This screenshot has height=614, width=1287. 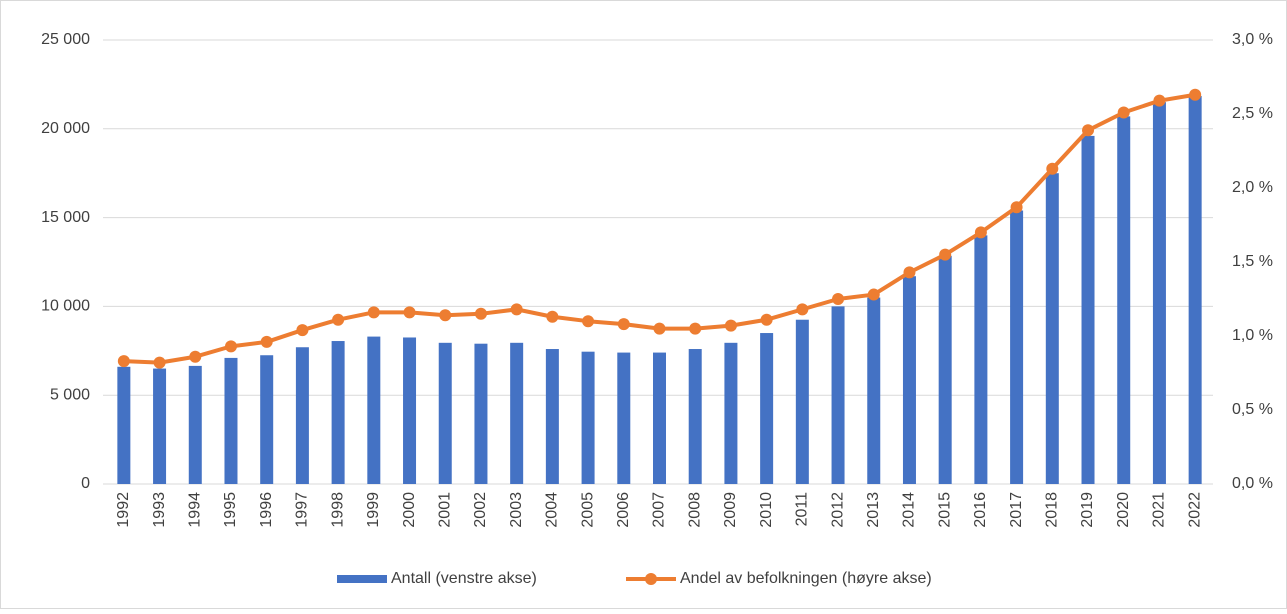 What do you see at coordinates (65, 128) in the screenshot?
I see `y-tick-label: 20 000` at bounding box center [65, 128].